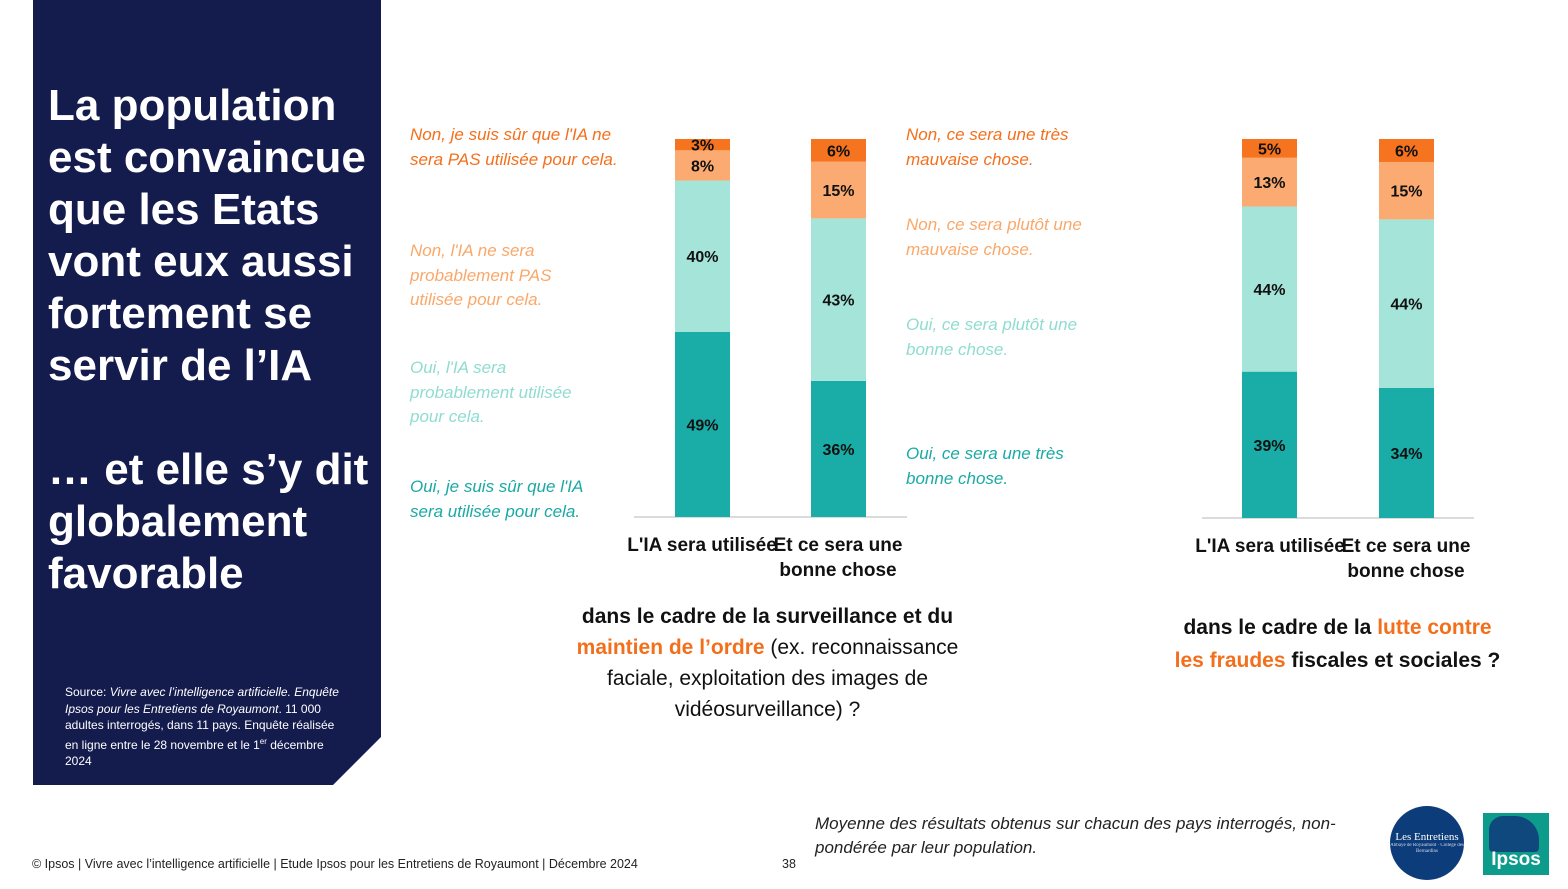  I want to click on ipsos-logo: Ipsos, so click(1516, 844).